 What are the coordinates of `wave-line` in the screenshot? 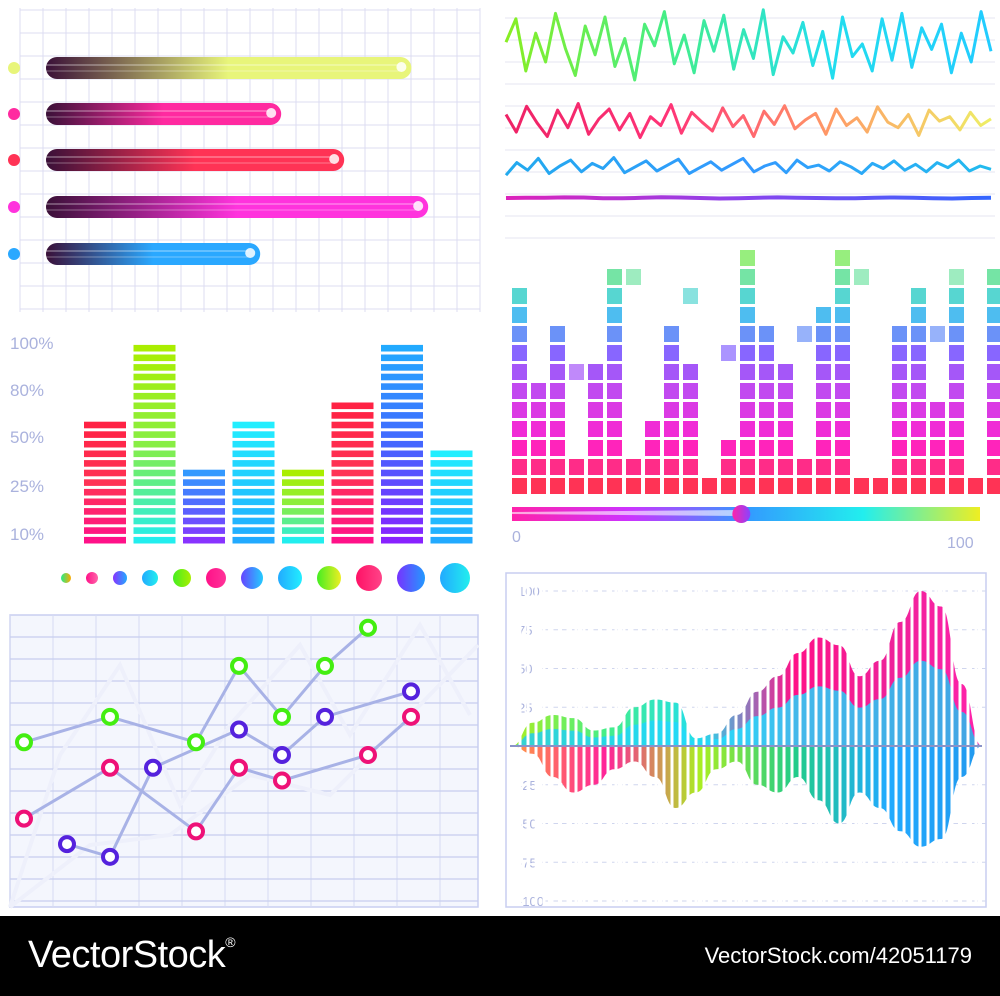 It's located at (748, 121).